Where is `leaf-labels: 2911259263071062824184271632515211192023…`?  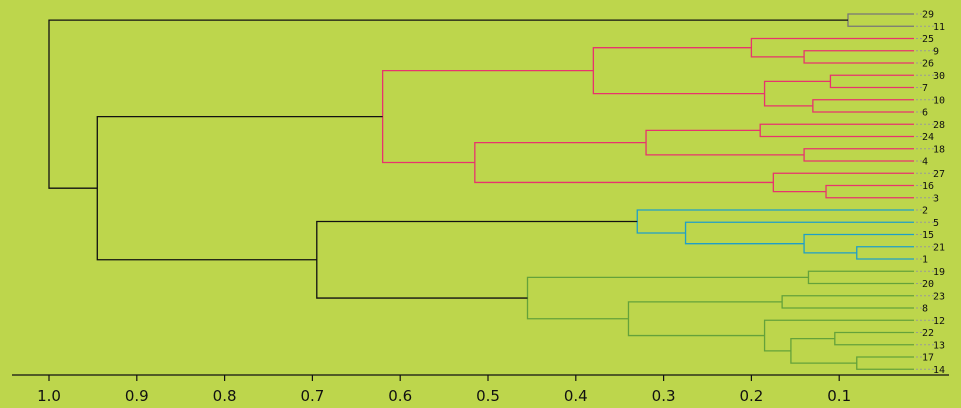
leaf-labels: 2911259263071062824184271632515211192023… is located at coordinates (933, 193).